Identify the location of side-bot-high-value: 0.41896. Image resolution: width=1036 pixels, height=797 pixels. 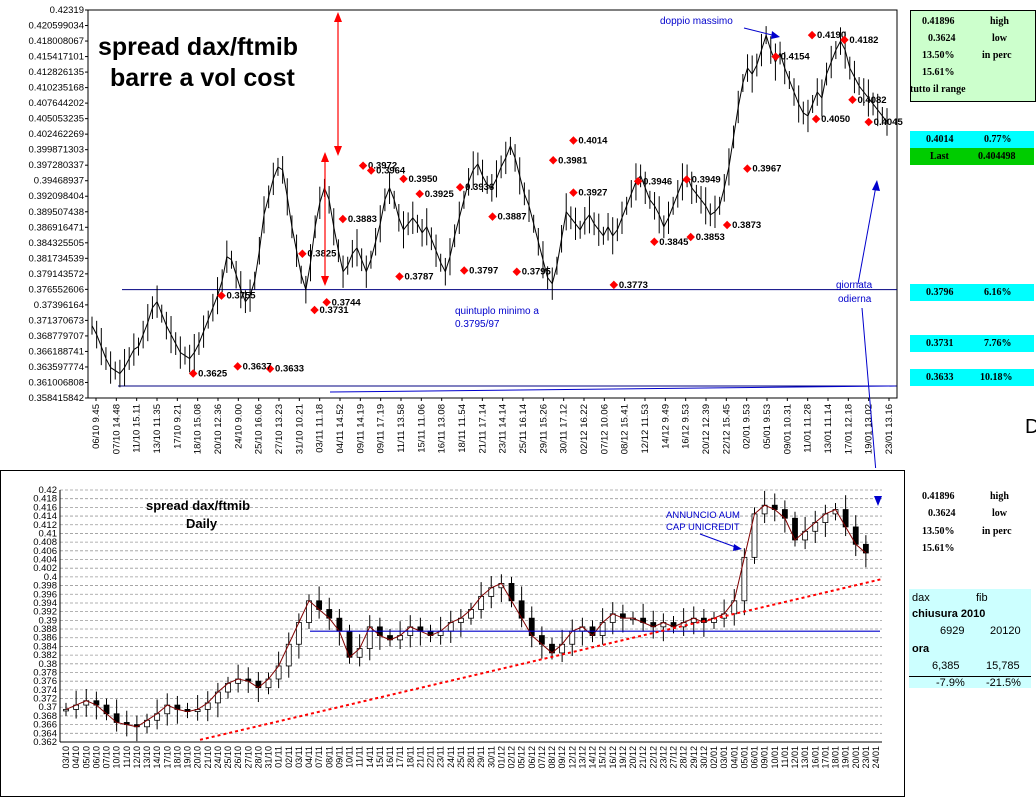
(938, 496).